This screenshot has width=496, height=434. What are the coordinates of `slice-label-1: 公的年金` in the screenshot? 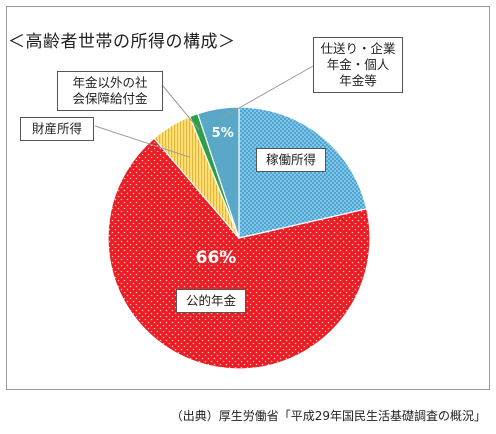 It's located at (211, 301).